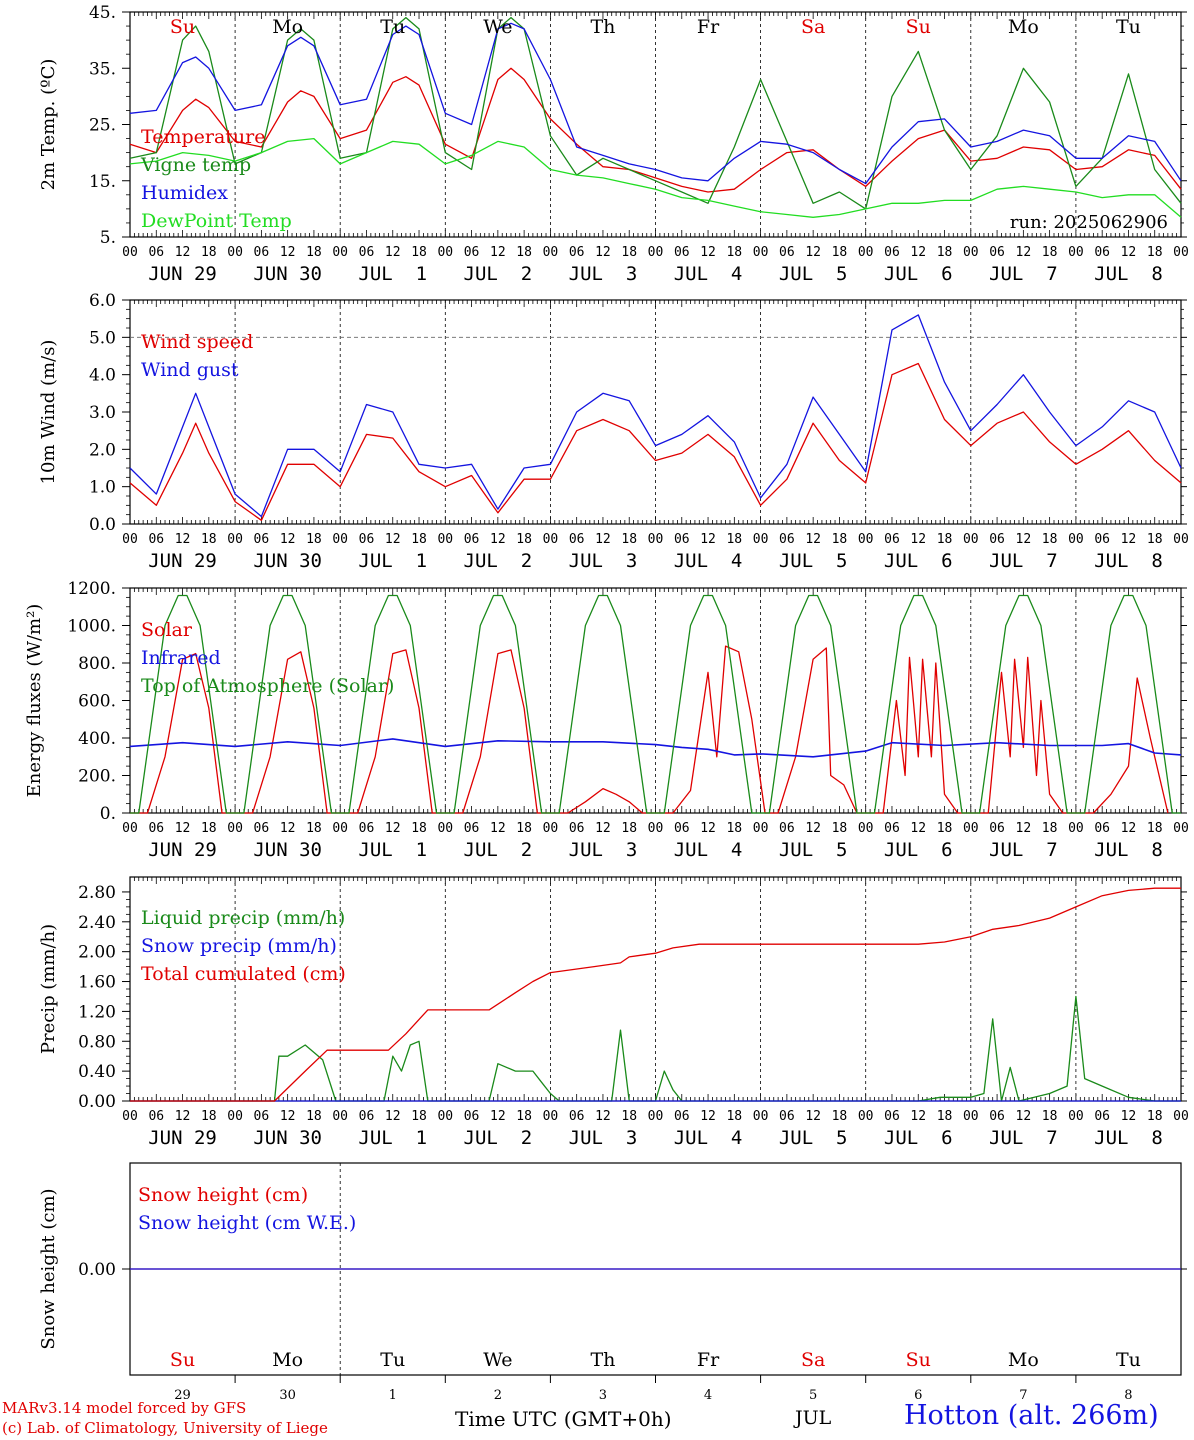 The image size is (1194, 1440). I want to click on date-label: JUL 3, so click(603, 274).